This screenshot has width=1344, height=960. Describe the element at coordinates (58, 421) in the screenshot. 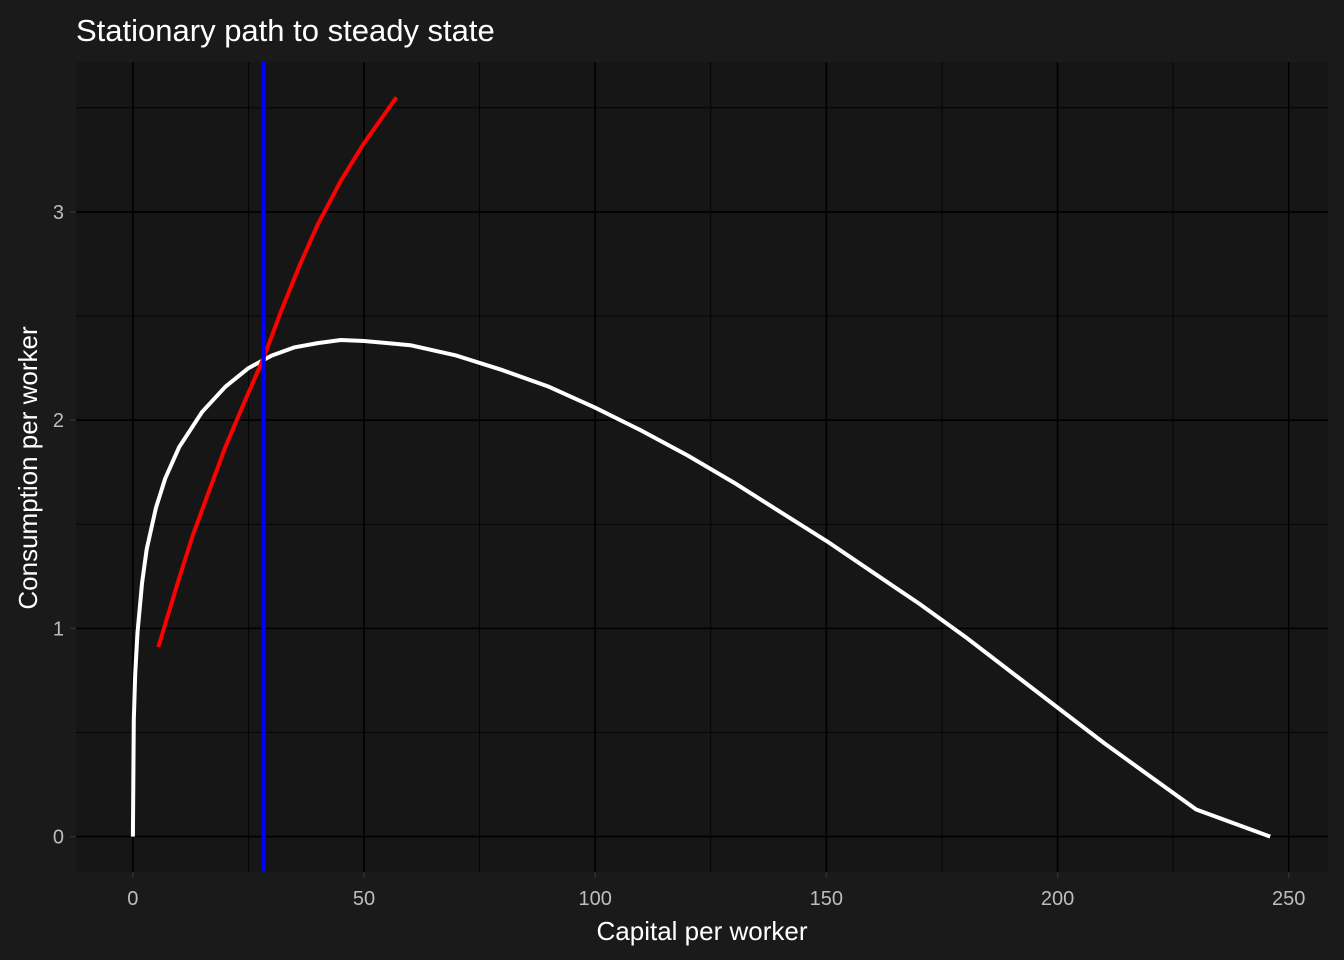

I see `y-tick-label: 2` at that location.